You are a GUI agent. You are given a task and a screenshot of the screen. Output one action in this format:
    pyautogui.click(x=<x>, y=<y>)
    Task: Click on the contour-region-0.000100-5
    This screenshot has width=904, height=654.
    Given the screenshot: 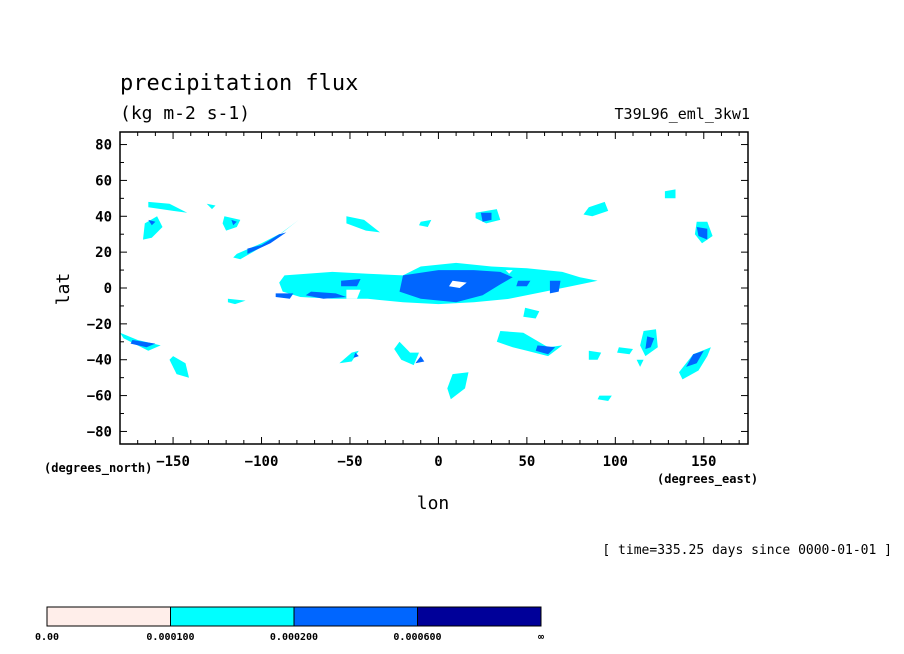 What is the action you would take?
    pyautogui.click(x=363, y=224)
    